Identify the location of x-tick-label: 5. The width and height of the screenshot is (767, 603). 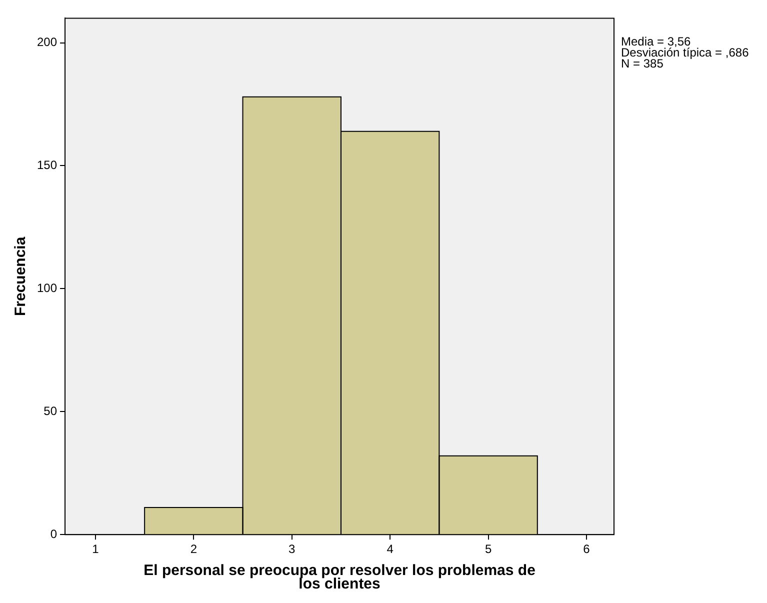
(488, 549).